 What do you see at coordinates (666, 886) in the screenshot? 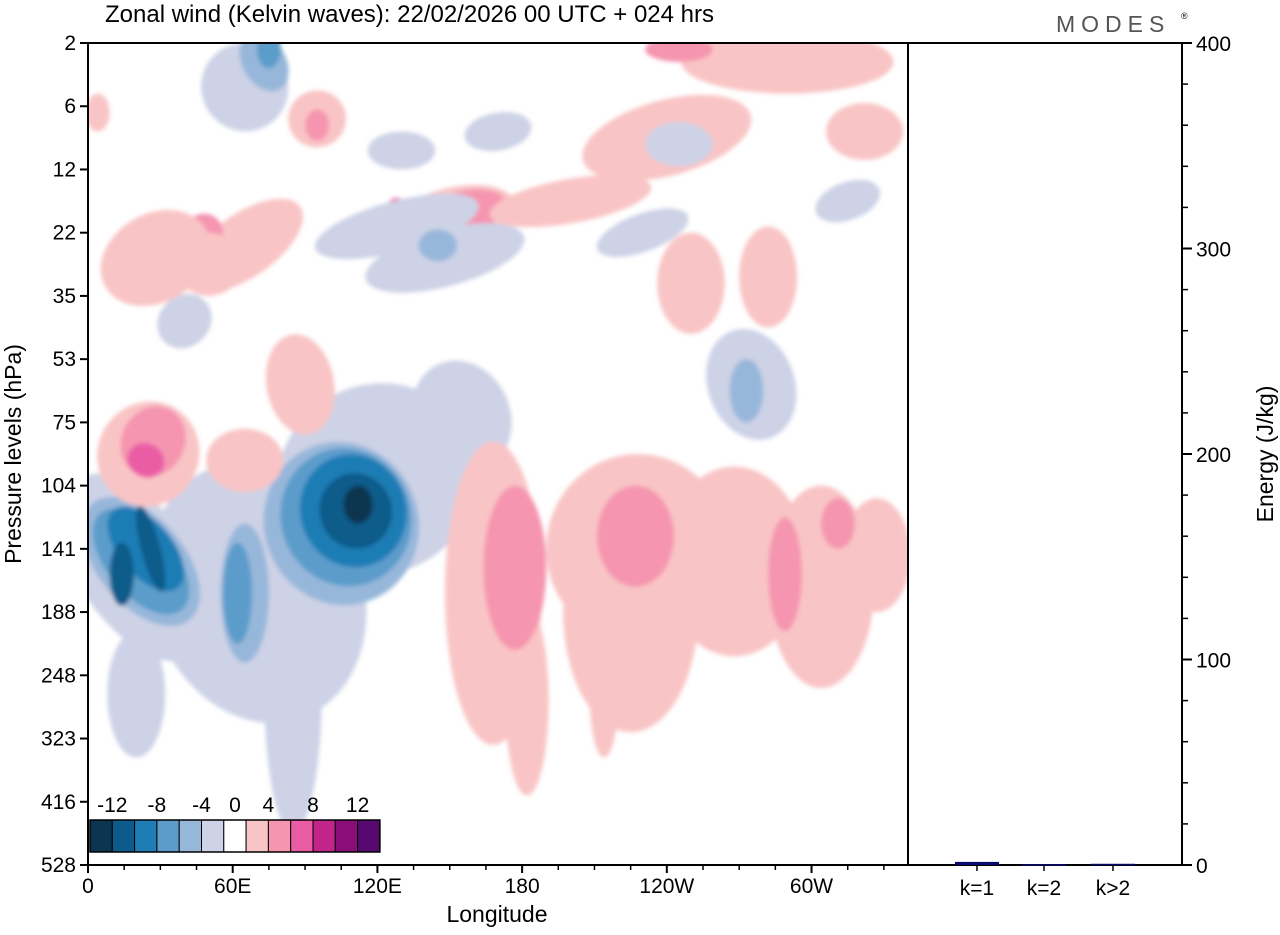
I see `x-tick-label: 120W` at bounding box center [666, 886].